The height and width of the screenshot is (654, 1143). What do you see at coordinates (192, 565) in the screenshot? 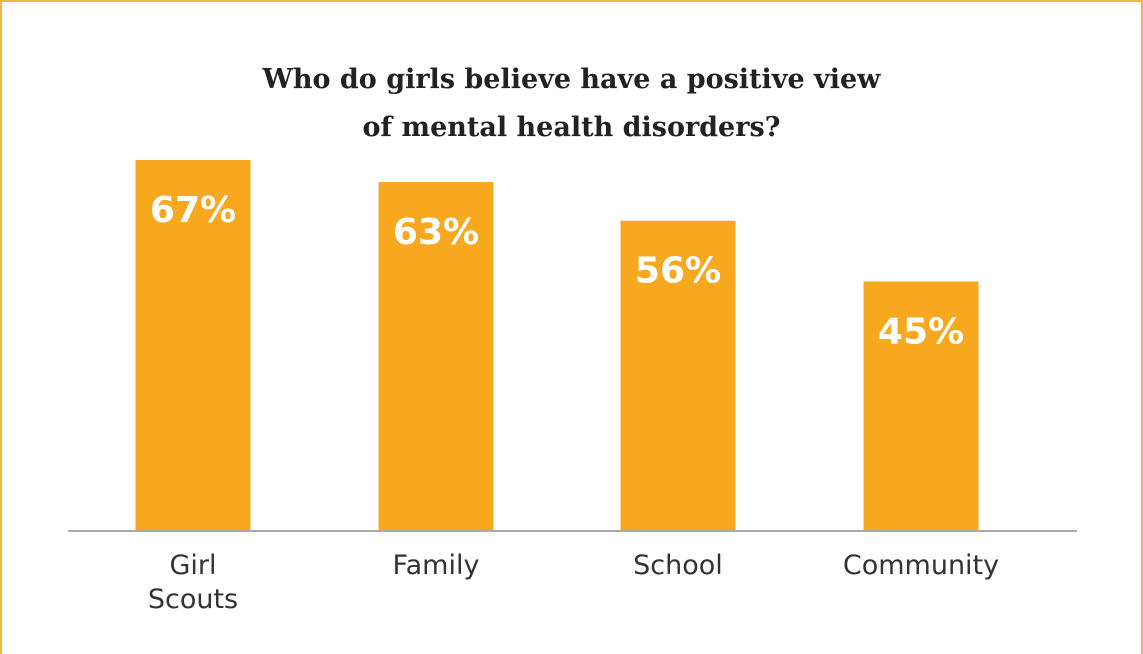
I see `x-tick-label-0-line-0: Girl` at bounding box center [192, 565].